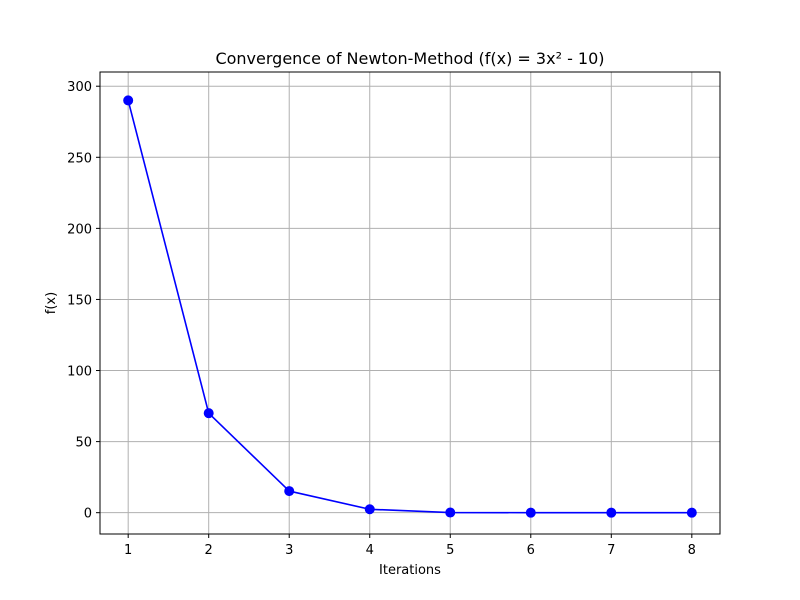 This screenshot has width=800, height=600. What do you see at coordinates (79, 158) in the screenshot?
I see `y-tick-label: 250` at bounding box center [79, 158].